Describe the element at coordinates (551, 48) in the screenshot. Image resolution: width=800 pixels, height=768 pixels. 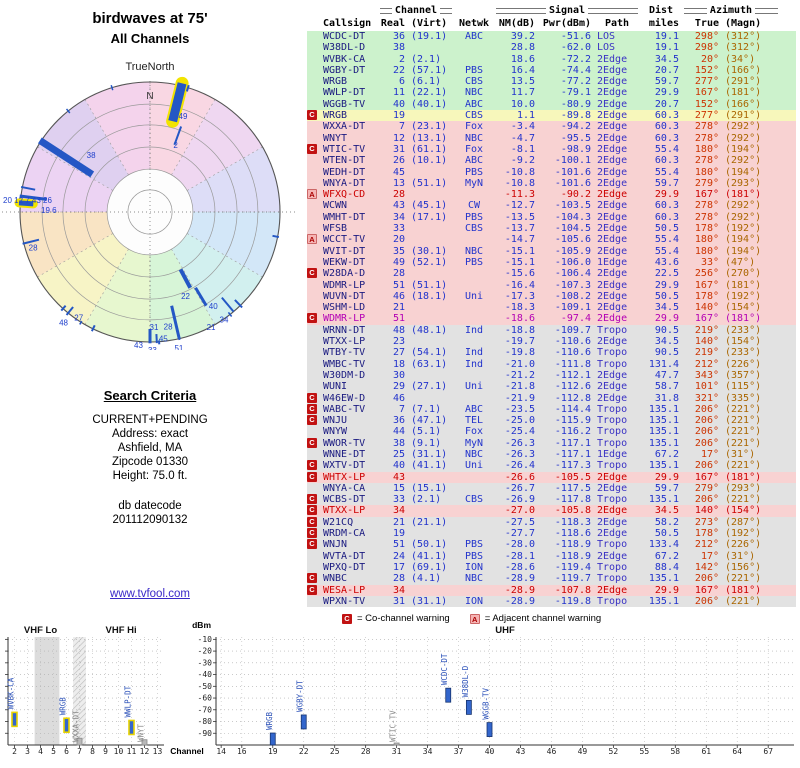
I see `table-row: W38DL-D 38 28.8 -62.0 LOS 19.1 298° (312°)` at that location.